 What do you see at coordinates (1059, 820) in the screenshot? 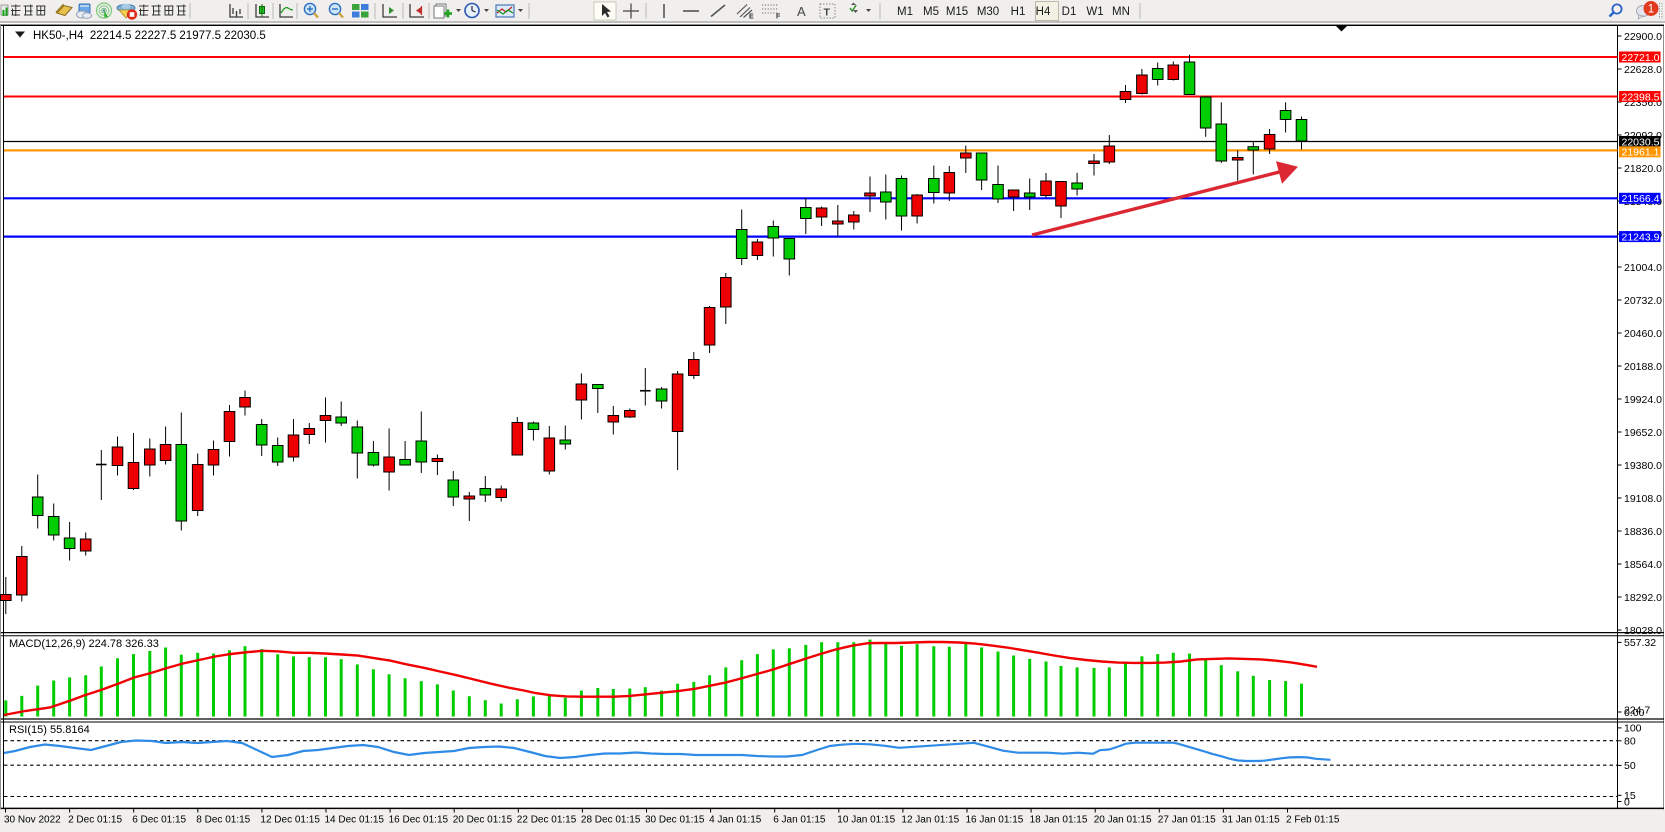
I see `svg-text: 18 Jan 01:15` at bounding box center [1059, 820].